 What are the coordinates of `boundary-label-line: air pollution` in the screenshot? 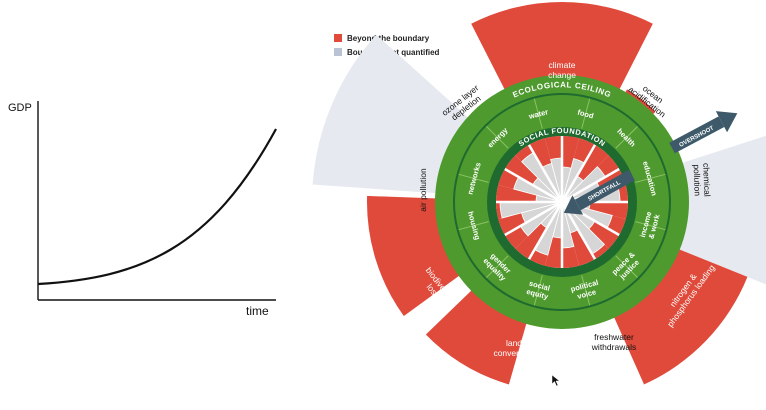 It's located at (423, 190).